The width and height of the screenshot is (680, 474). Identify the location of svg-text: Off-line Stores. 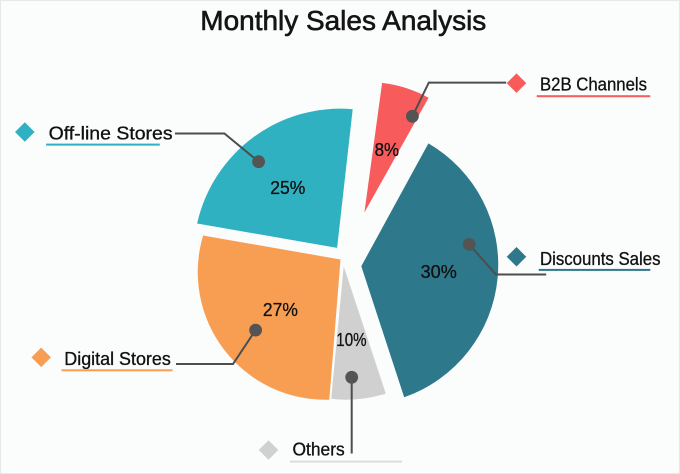
(111, 134).